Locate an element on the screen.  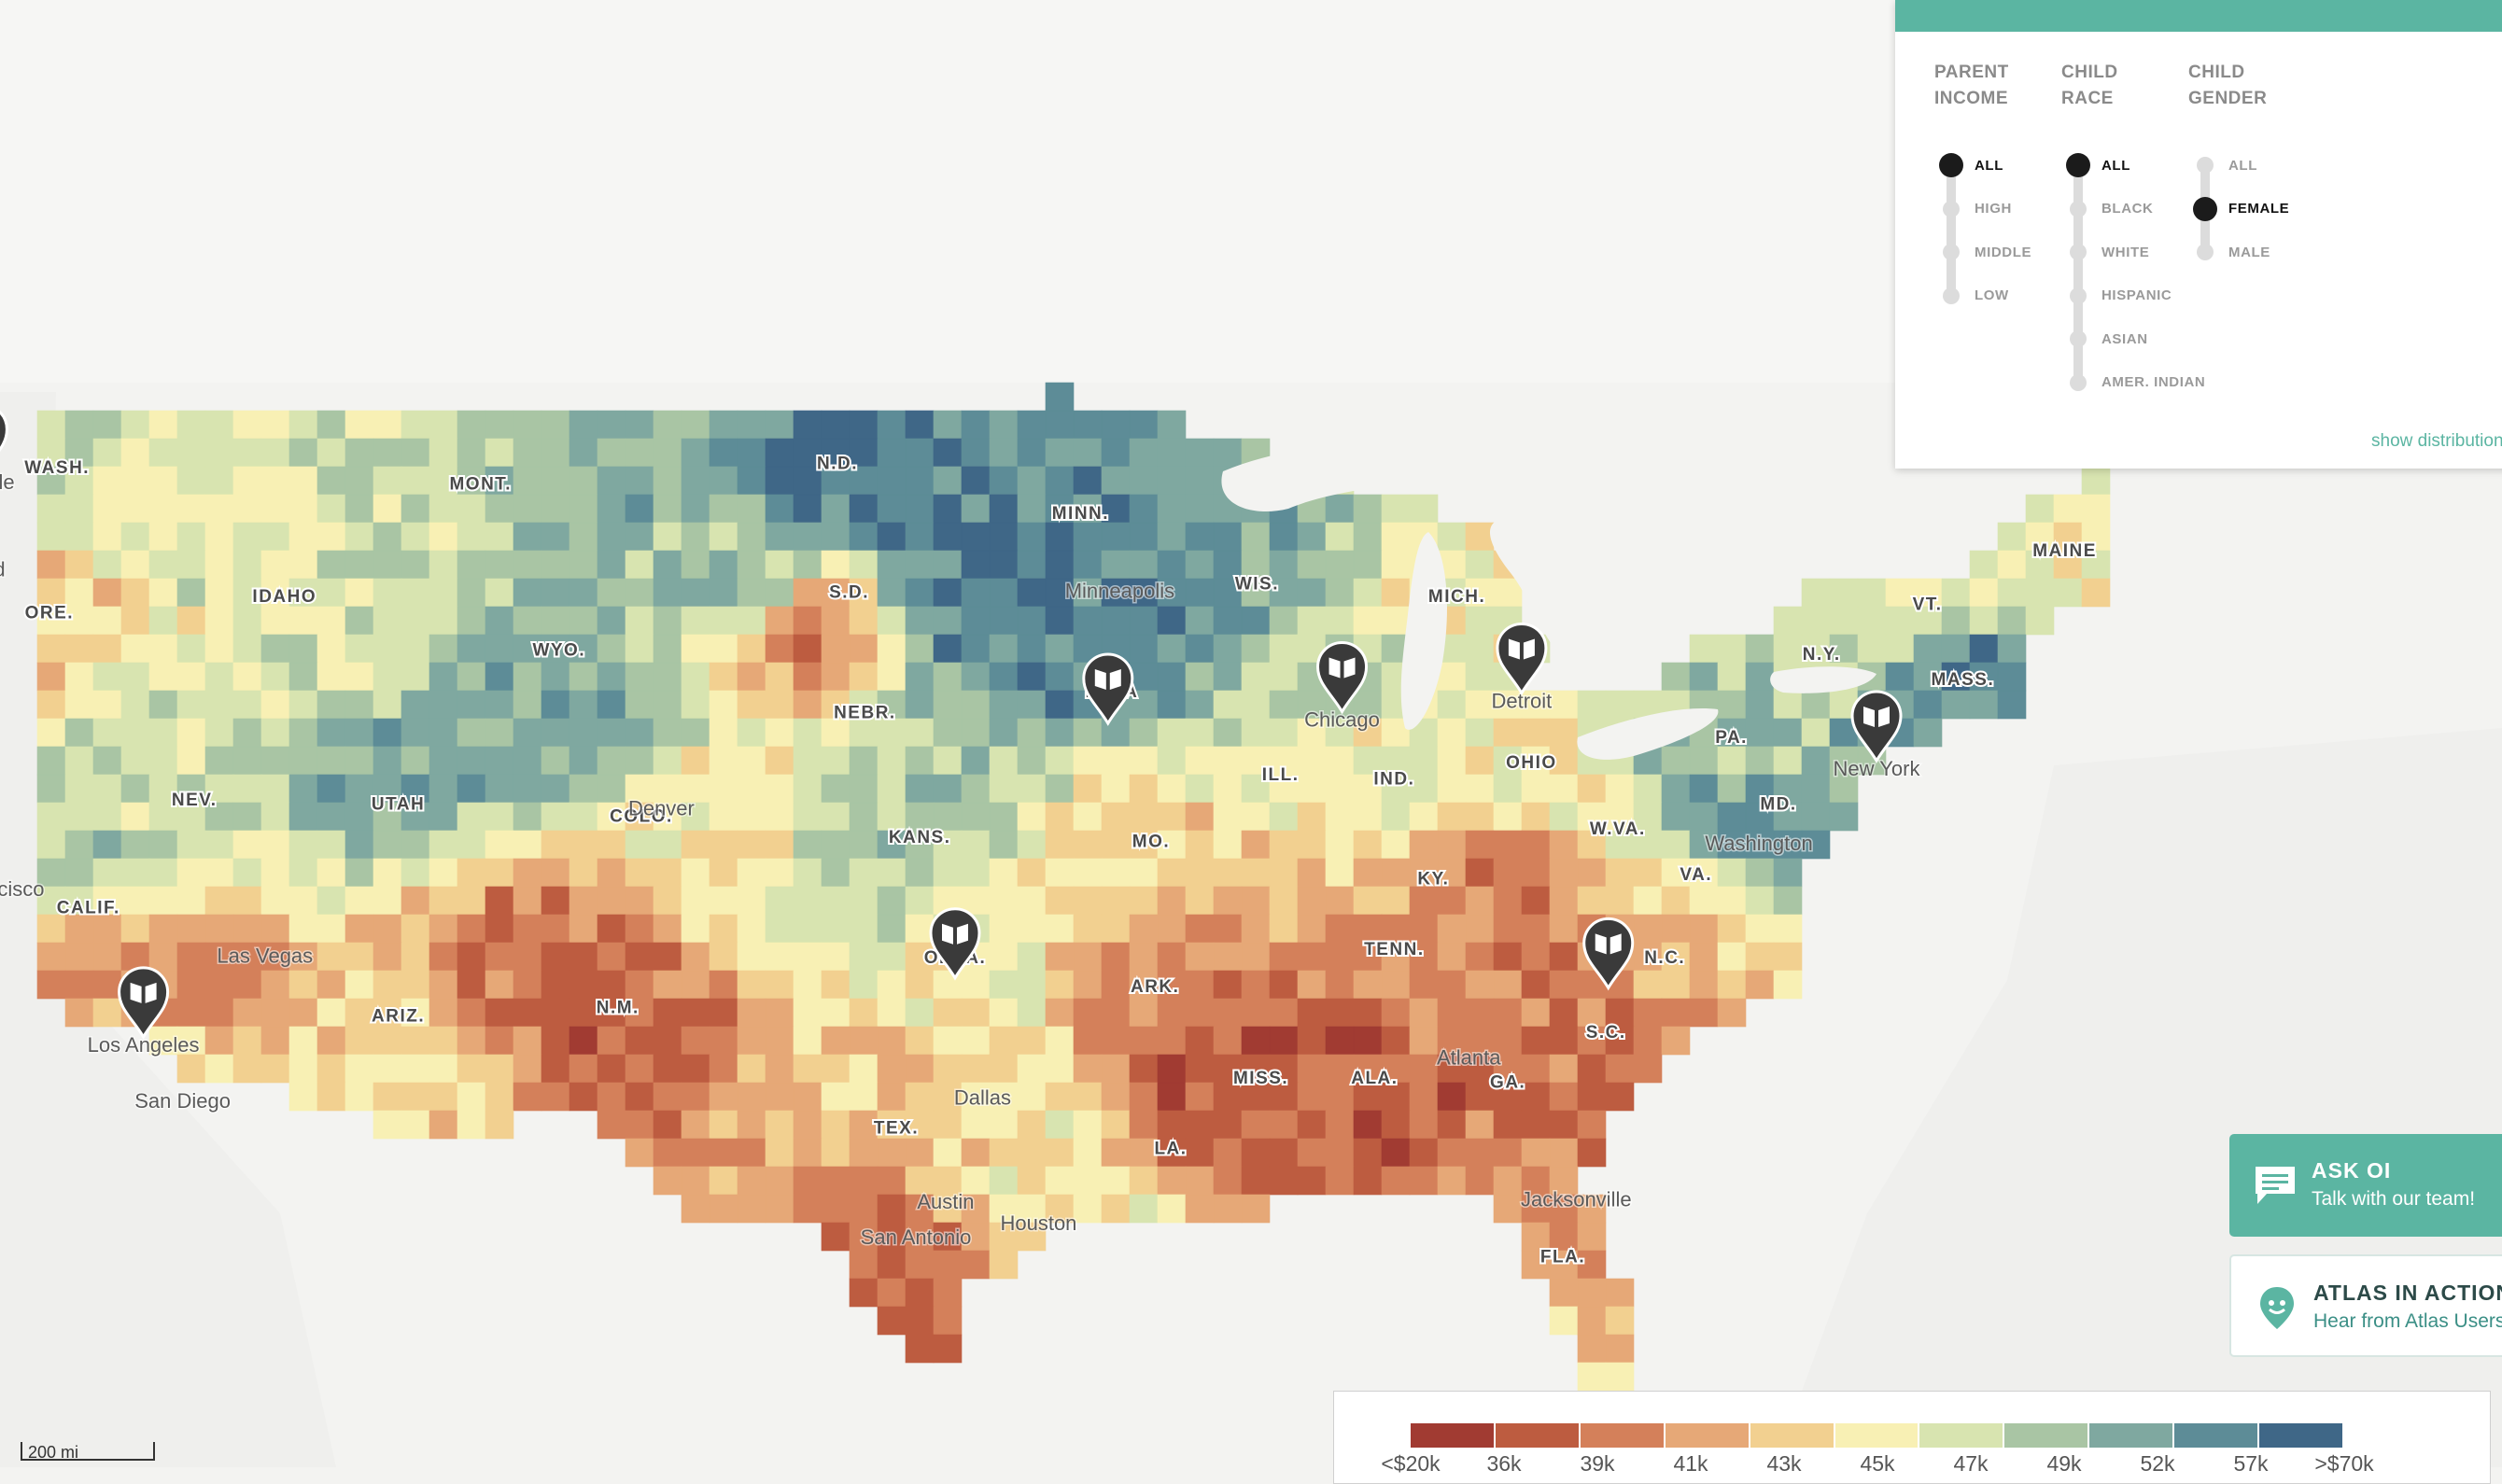
filter-option-middle: MIDDLE is located at coordinates (1982, 252).